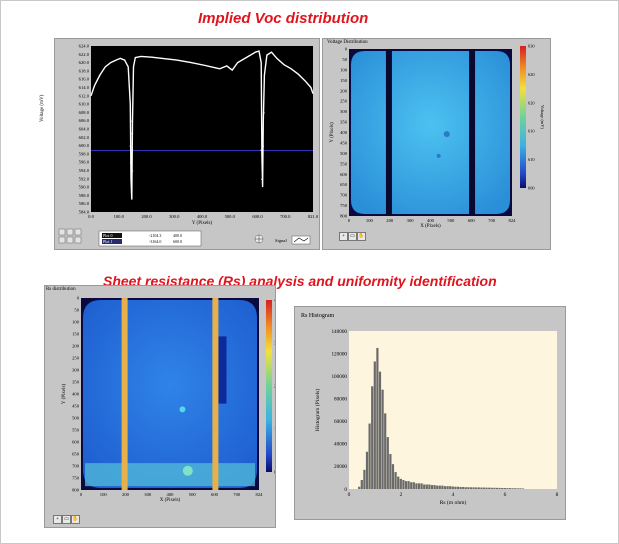 This screenshot has height=544, width=619. I want to click on voc-ytick-label: 612.0, so click(84, 95).